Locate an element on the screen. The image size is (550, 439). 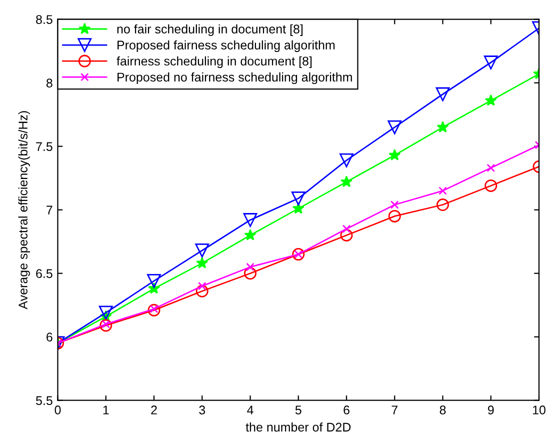
x-tick-label: 7 is located at coordinates (395, 410).